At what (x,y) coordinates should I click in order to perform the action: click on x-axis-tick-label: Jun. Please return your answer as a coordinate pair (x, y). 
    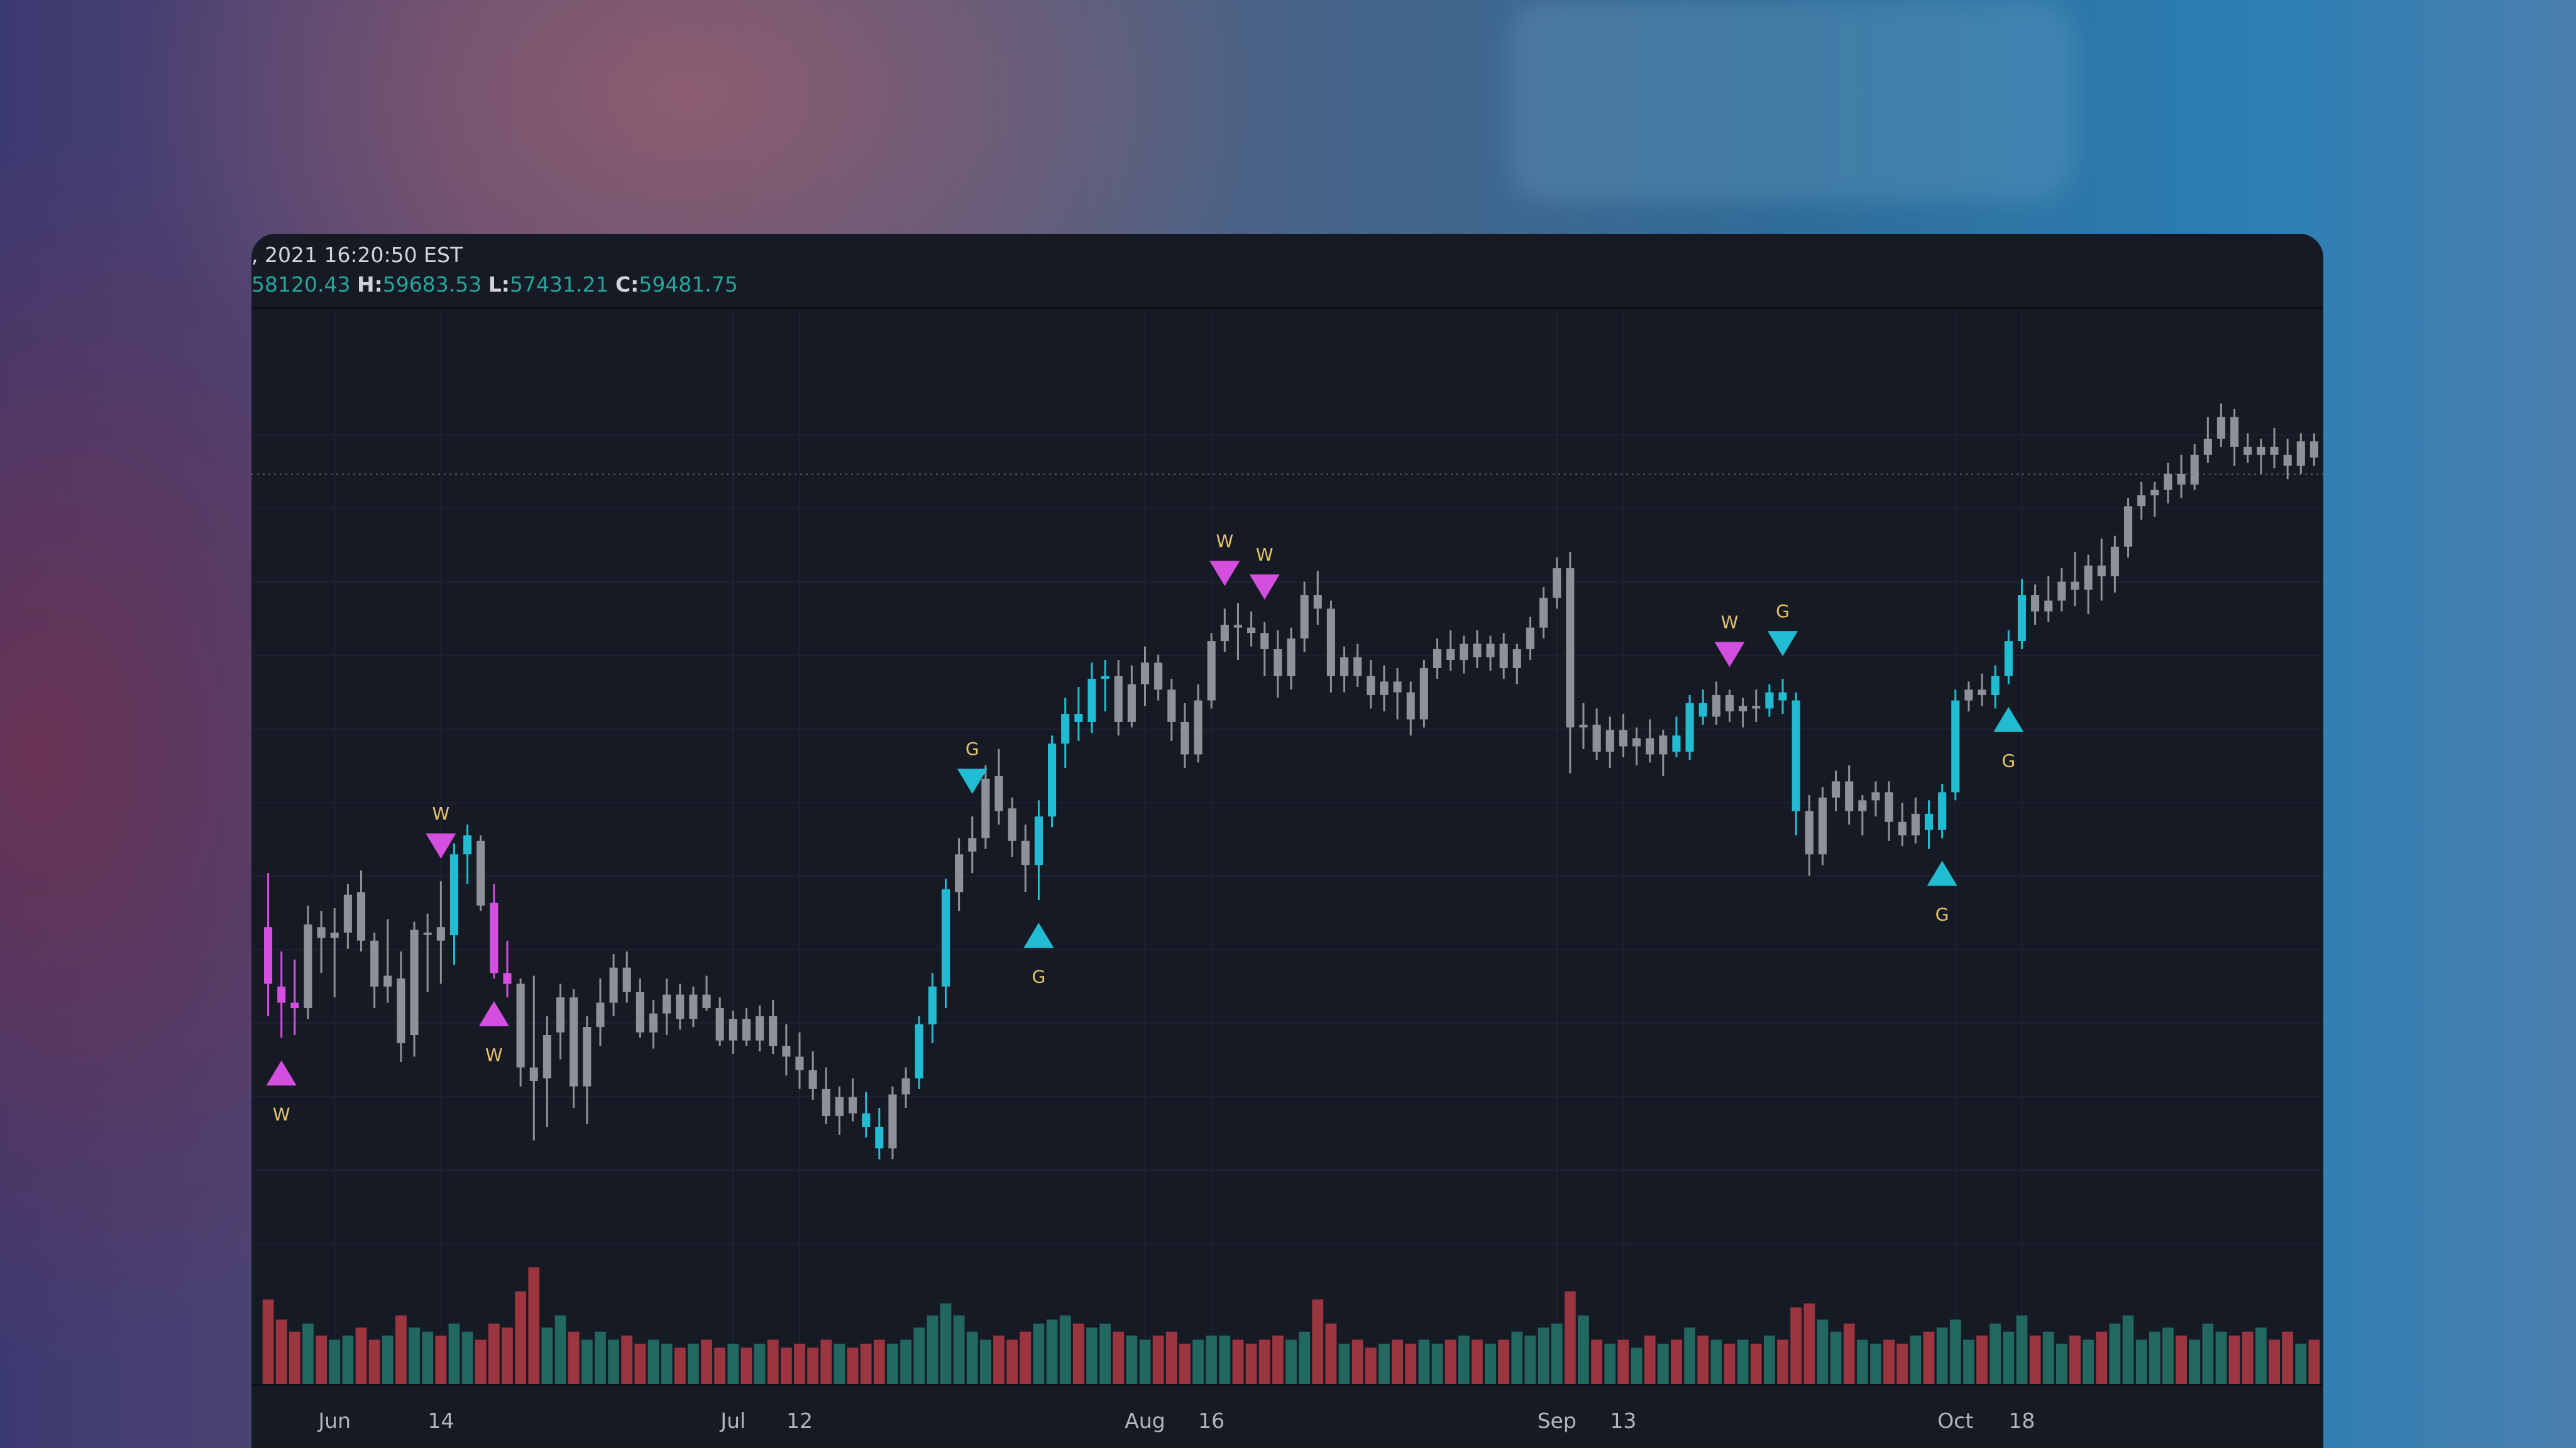
    Looking at the image, I should click on (334, 1420).